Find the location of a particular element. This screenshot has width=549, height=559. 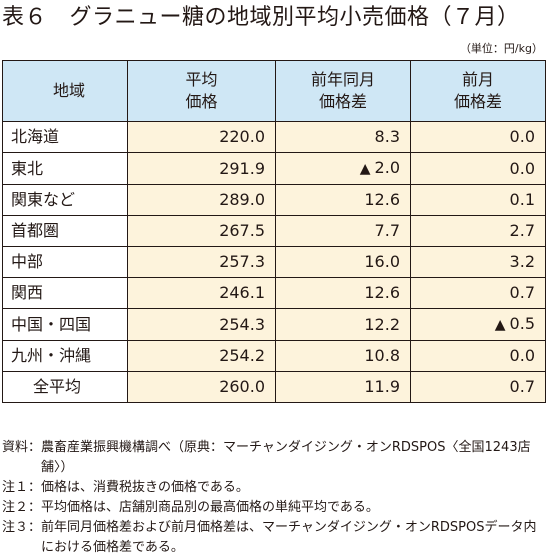

yoy-diff-cell-value: 8.3 is located at coordinates (387, 136).